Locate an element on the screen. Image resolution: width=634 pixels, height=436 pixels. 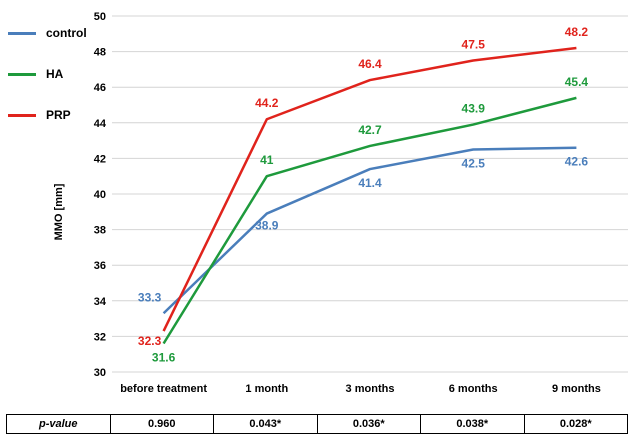
data-label: 42.5 is located at coordinates (474, 164).